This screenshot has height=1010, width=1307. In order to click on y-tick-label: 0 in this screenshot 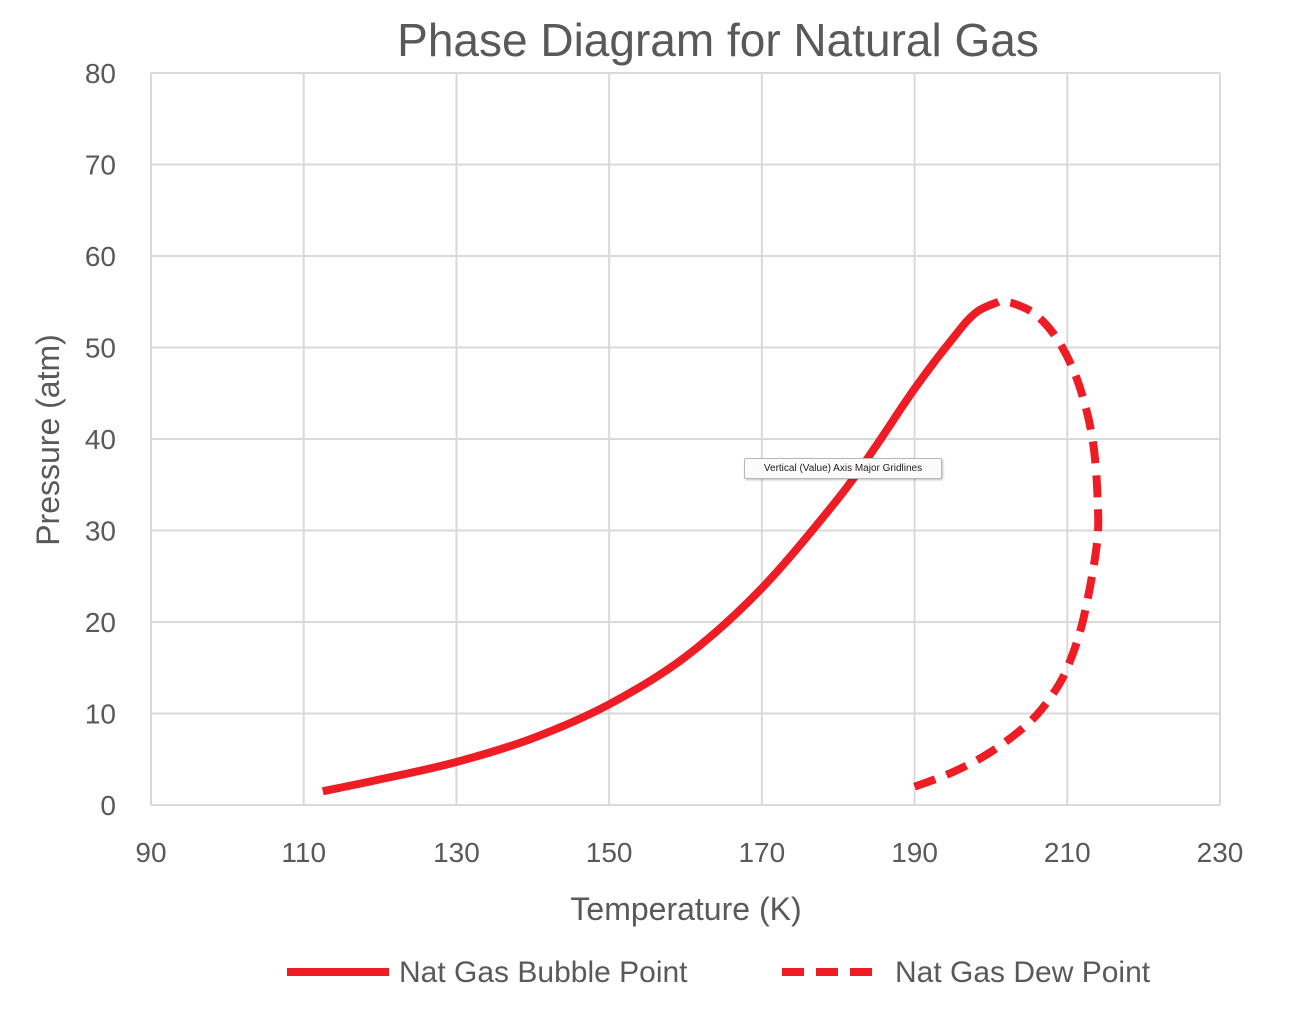, I will do `click(108, 805)`.